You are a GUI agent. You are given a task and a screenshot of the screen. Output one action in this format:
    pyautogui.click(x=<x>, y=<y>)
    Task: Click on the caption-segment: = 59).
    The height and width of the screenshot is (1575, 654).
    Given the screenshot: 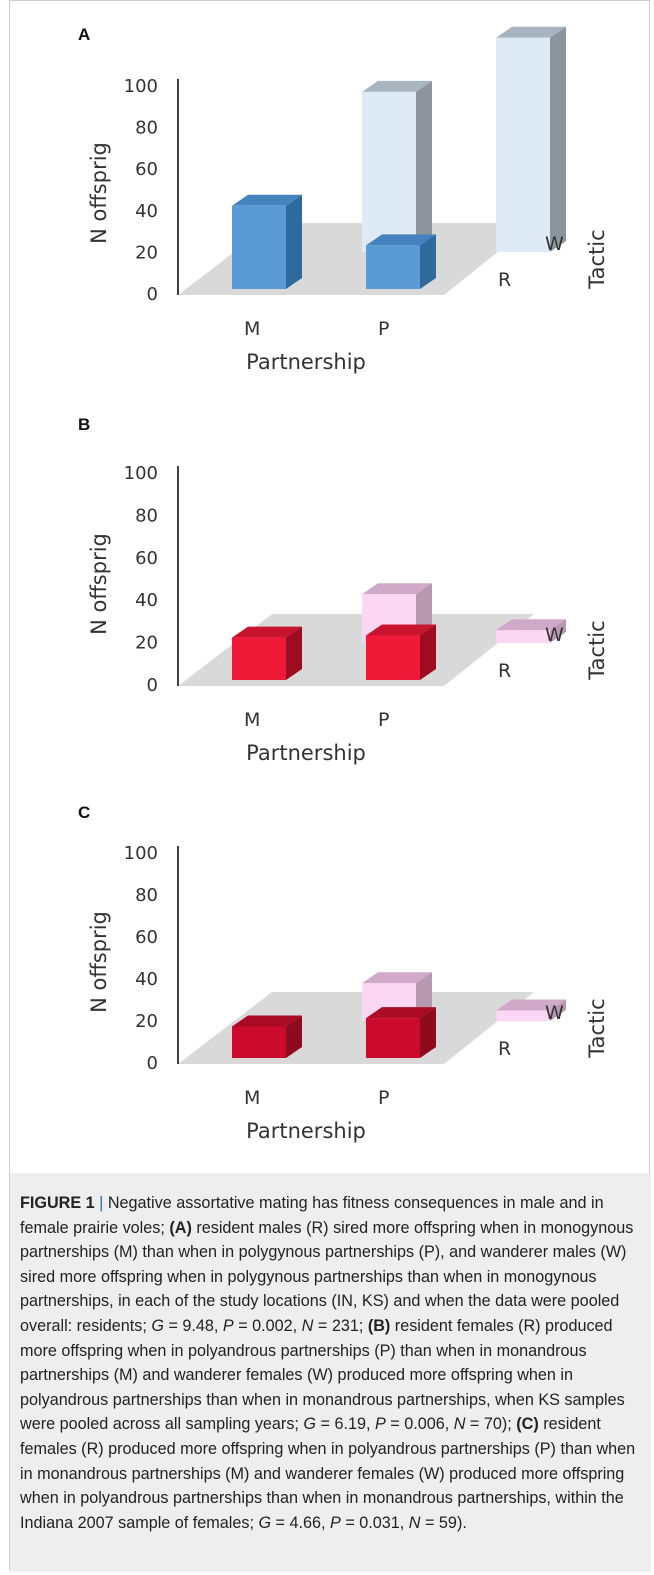 What is the action you would take?
    pyautogui.click(x=443, y=1522)
    